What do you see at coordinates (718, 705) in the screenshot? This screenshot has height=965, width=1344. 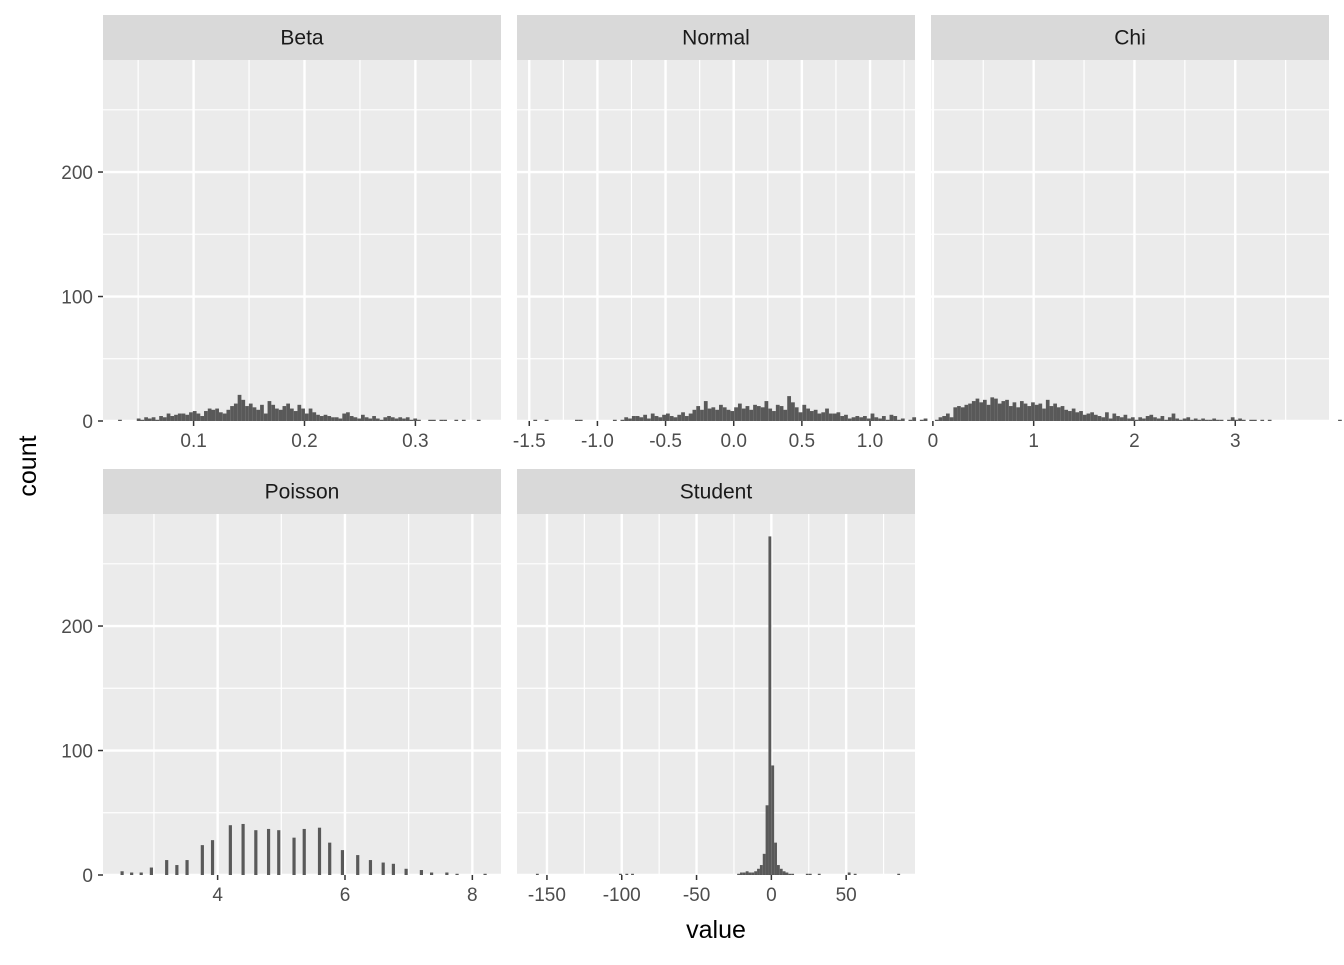 I see `histogram-bars` at bounding box center [718, 705].